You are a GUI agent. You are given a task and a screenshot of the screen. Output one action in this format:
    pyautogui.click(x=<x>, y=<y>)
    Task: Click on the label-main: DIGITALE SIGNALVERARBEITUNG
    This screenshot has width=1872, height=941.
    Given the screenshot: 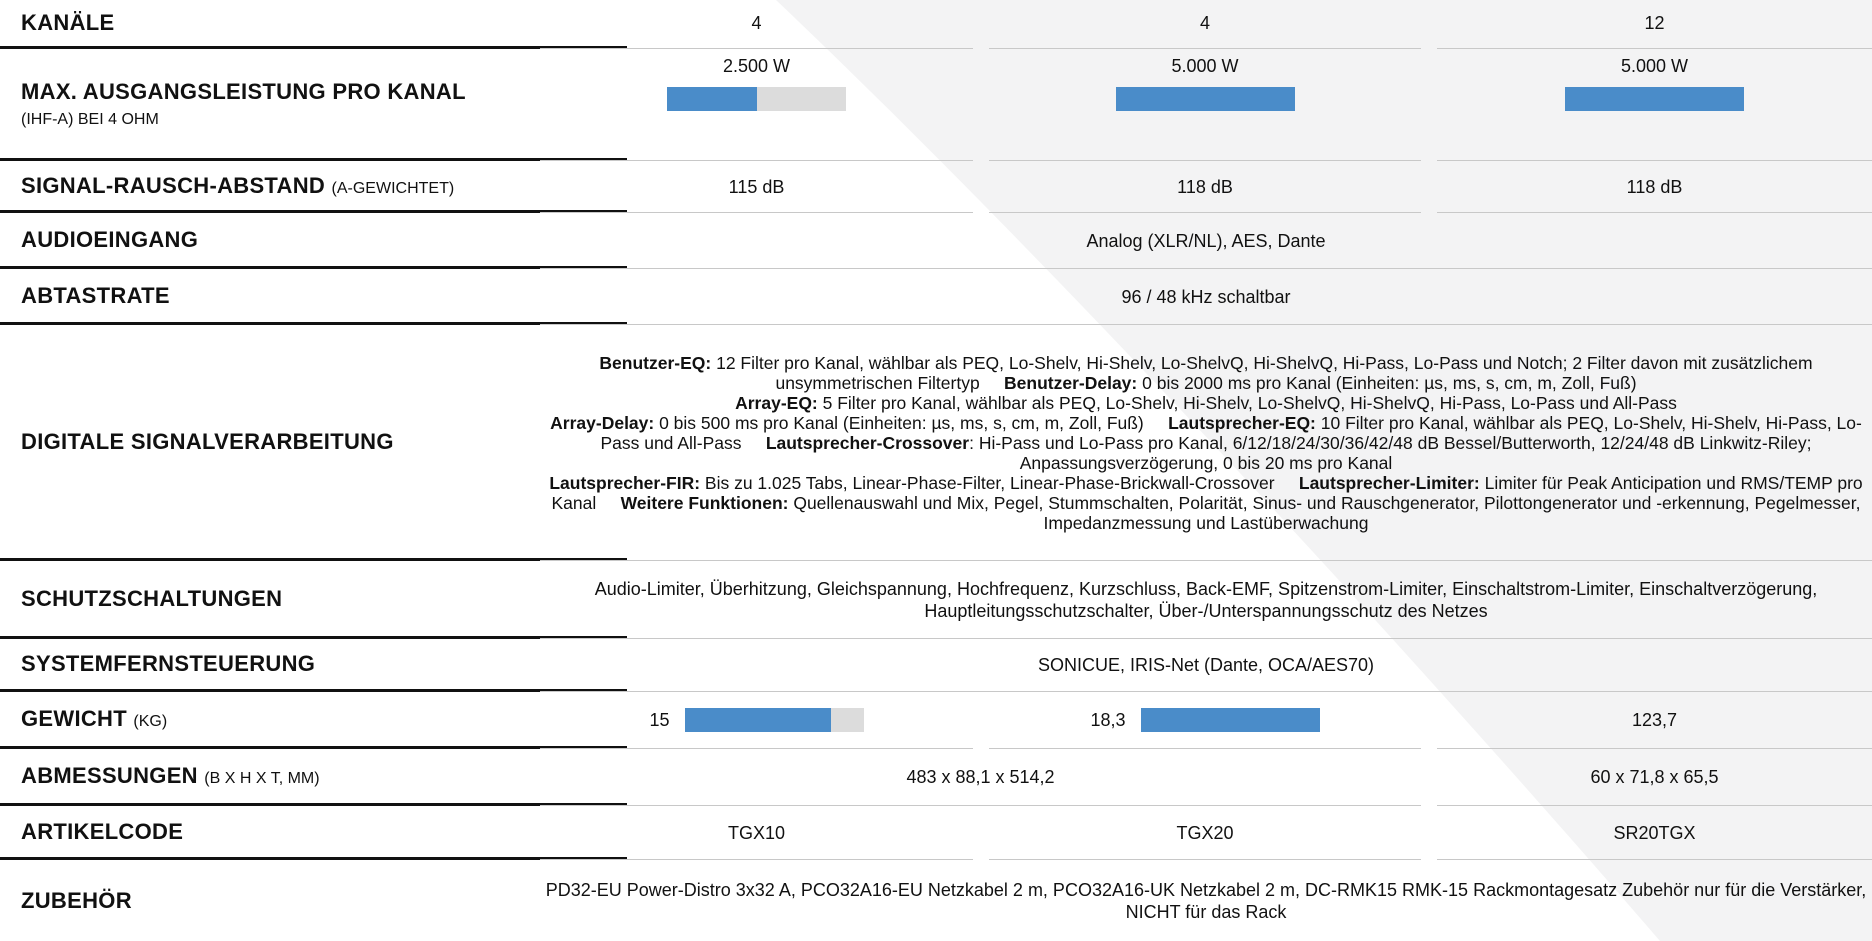 What is the action you would take?
    pyautogui.click(x=207, y=441)
    